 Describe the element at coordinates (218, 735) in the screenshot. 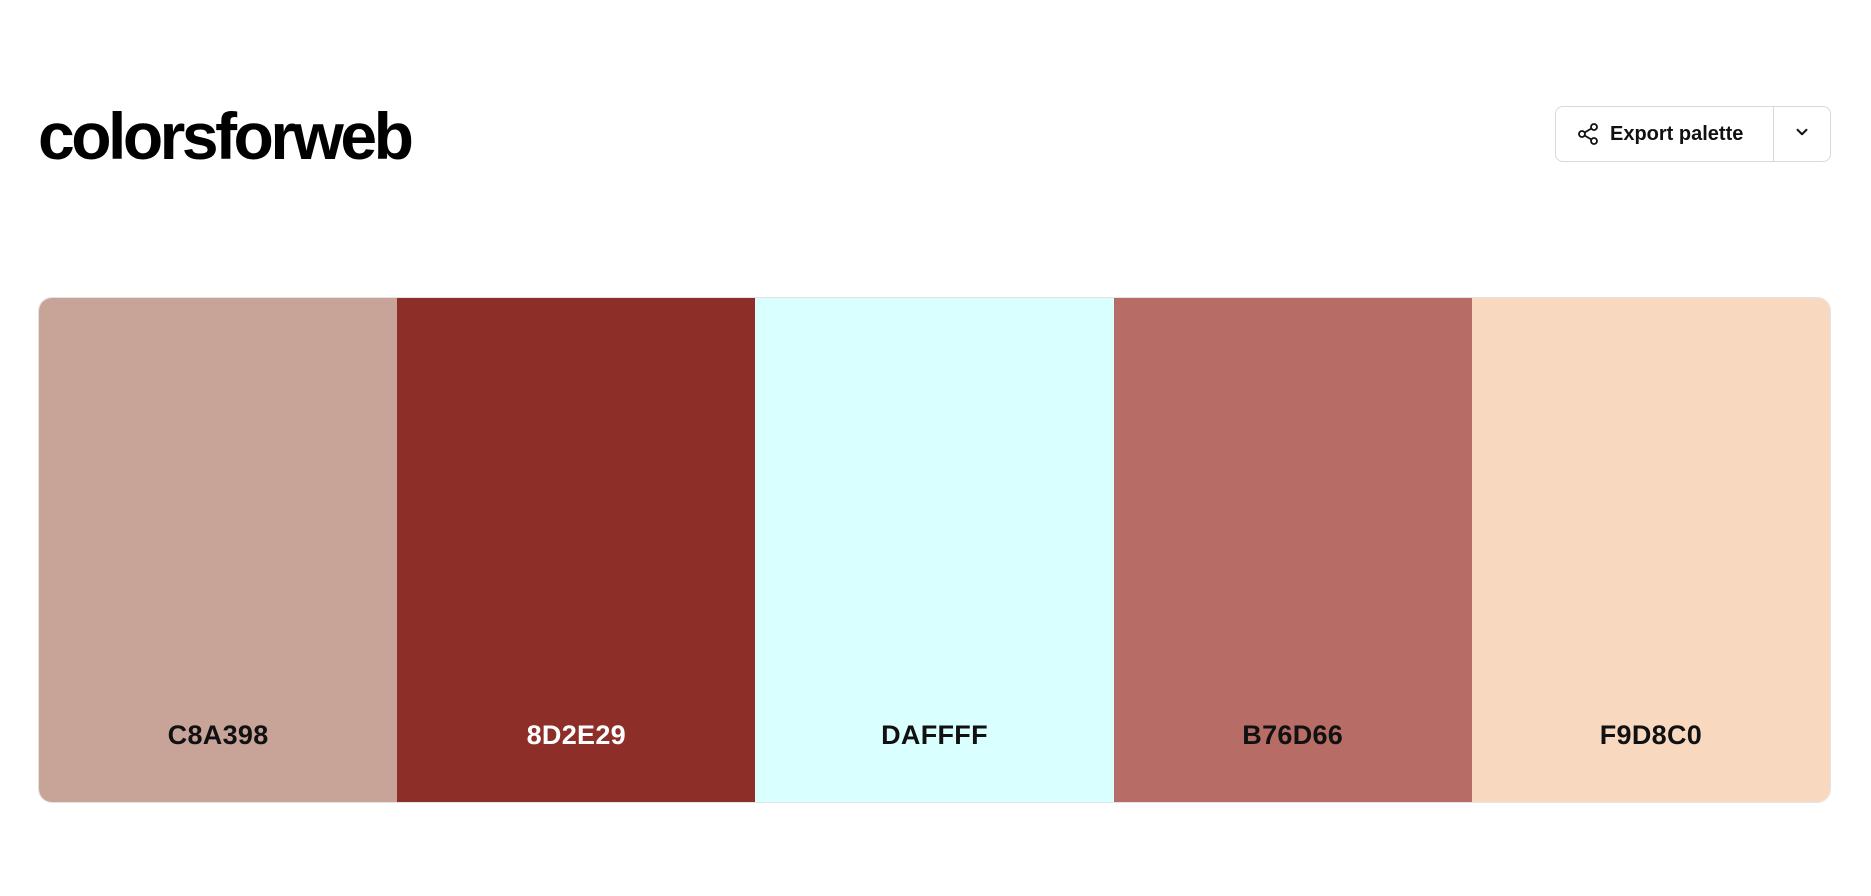

I see `swatch-hex-label: C8A398` at that location.